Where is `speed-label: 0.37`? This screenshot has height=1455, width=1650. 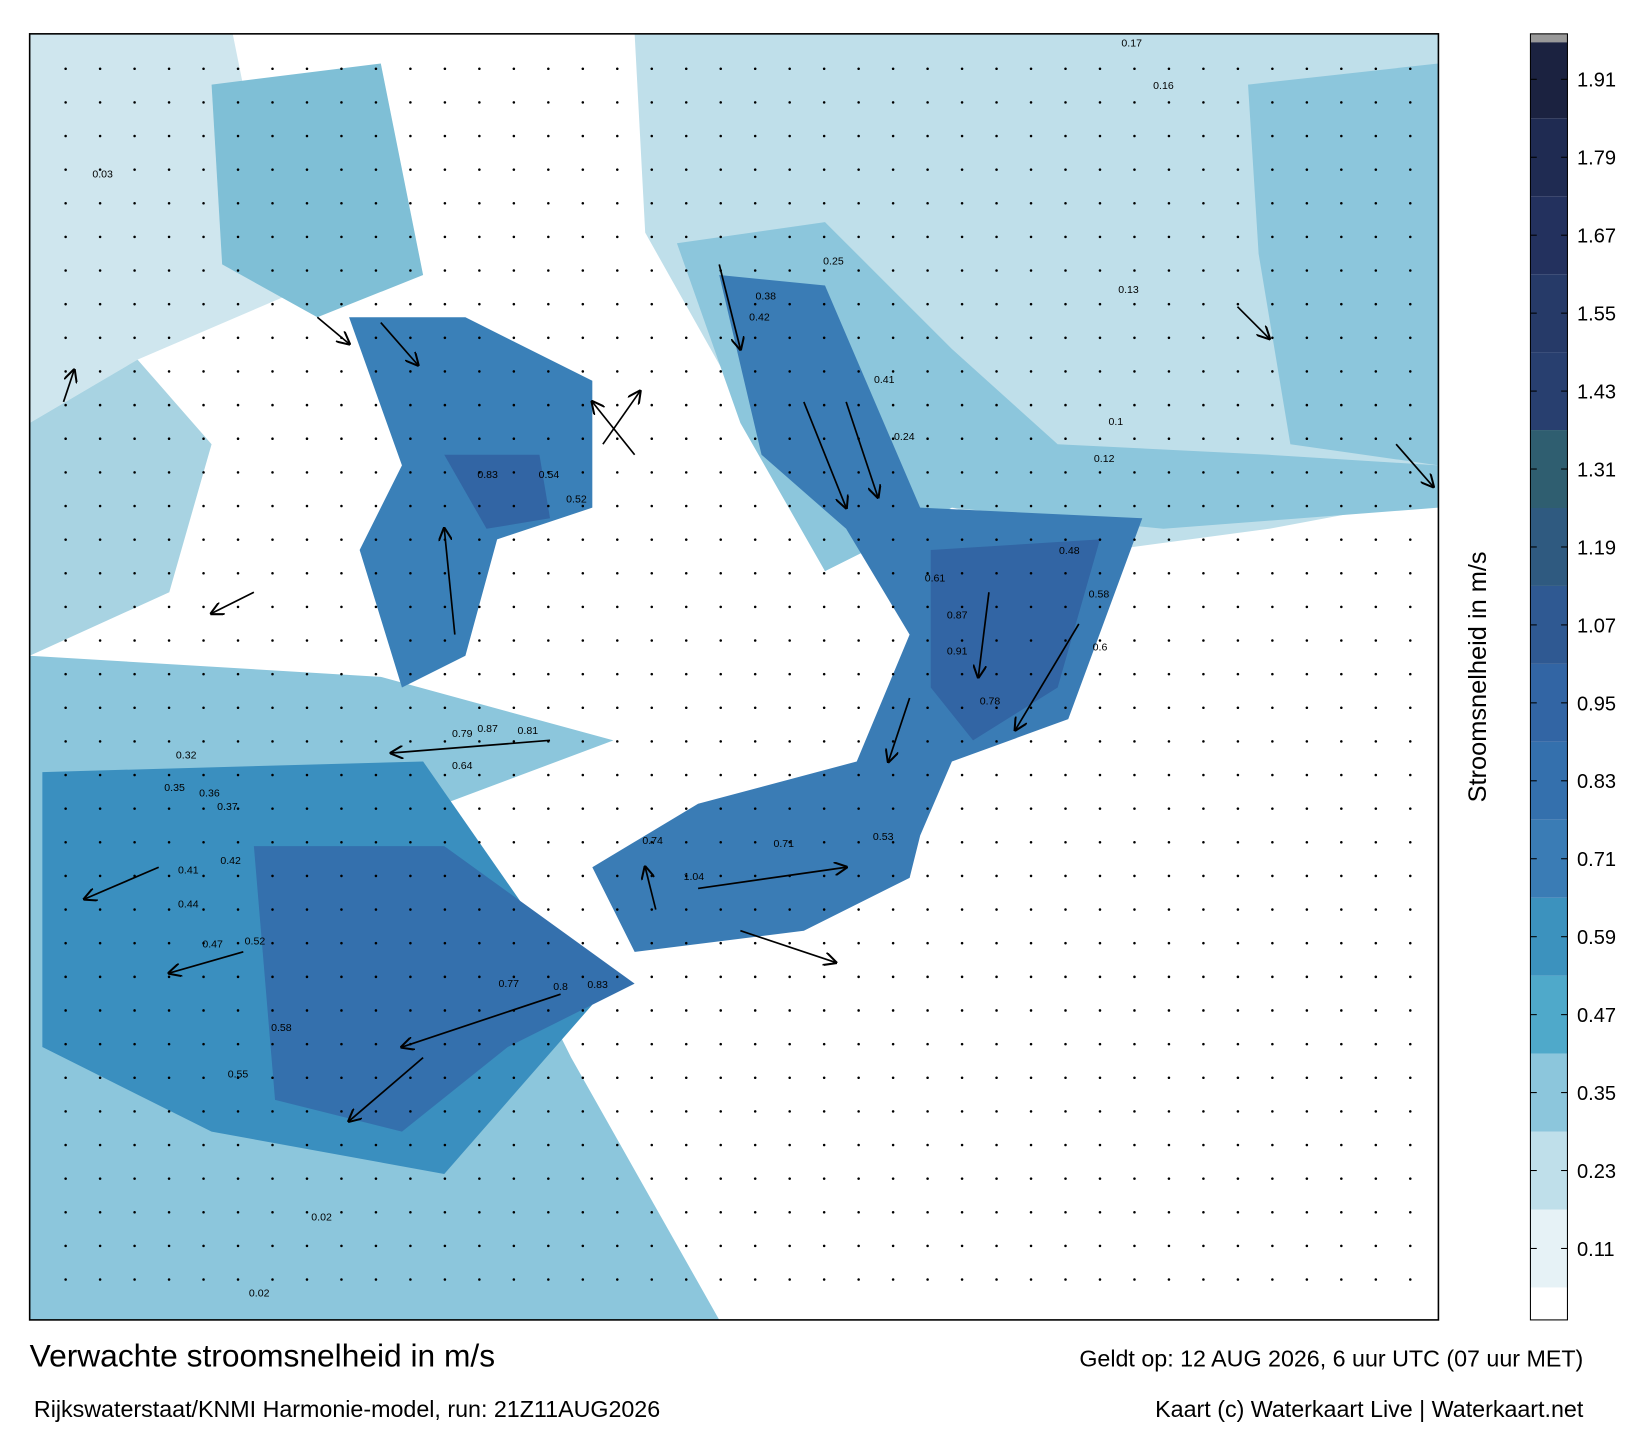 speed-label: 0.37 is located at coordinates (227, 807).